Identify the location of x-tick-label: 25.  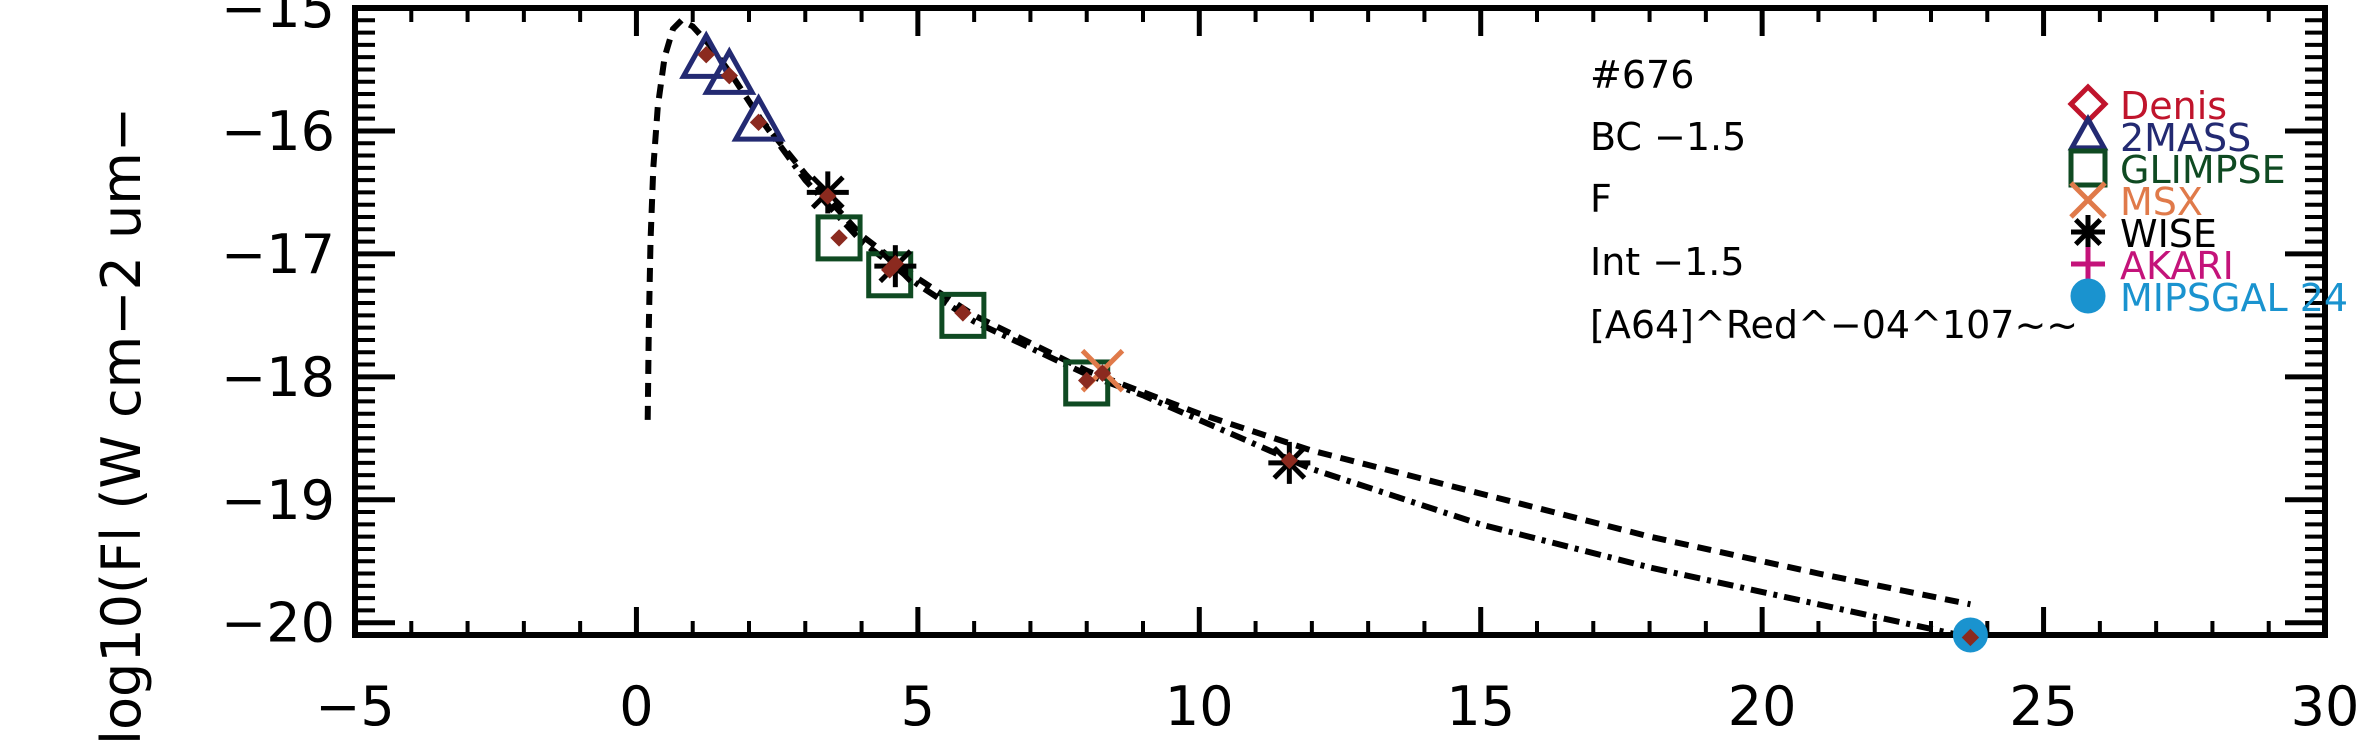
(2043, 706).